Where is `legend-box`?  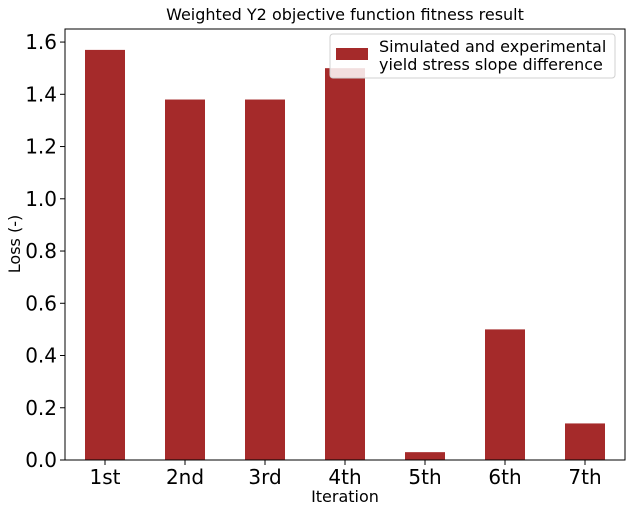 legend-box is located at coordinates (472, 56).